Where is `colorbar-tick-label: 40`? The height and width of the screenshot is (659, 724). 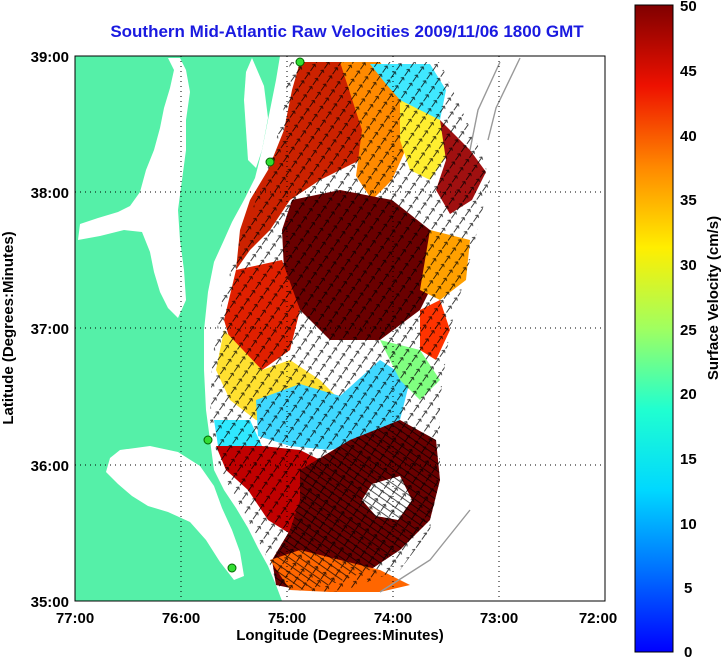 colorbar-tick-label: 40 is located at coordinates (688, 136).